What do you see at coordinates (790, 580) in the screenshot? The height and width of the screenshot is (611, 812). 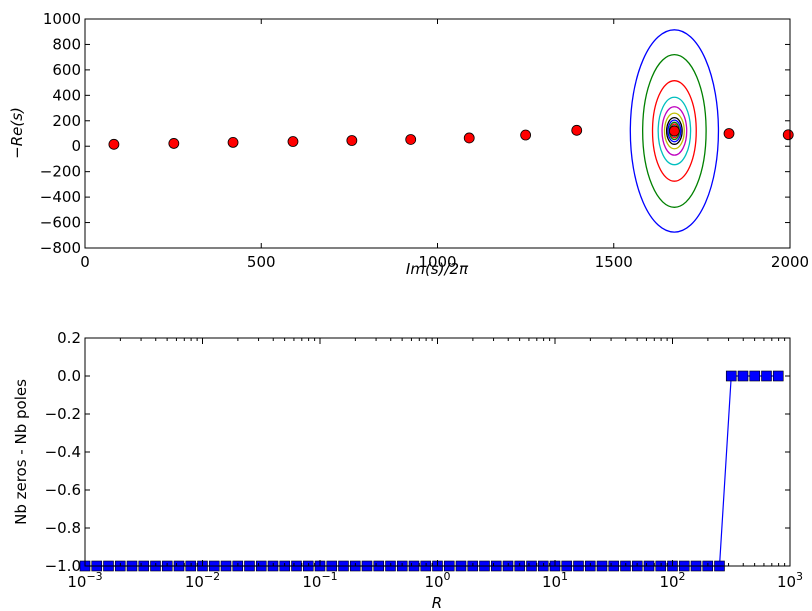 I see `x-tick-label: 10³` at bounding box center [790, 580].